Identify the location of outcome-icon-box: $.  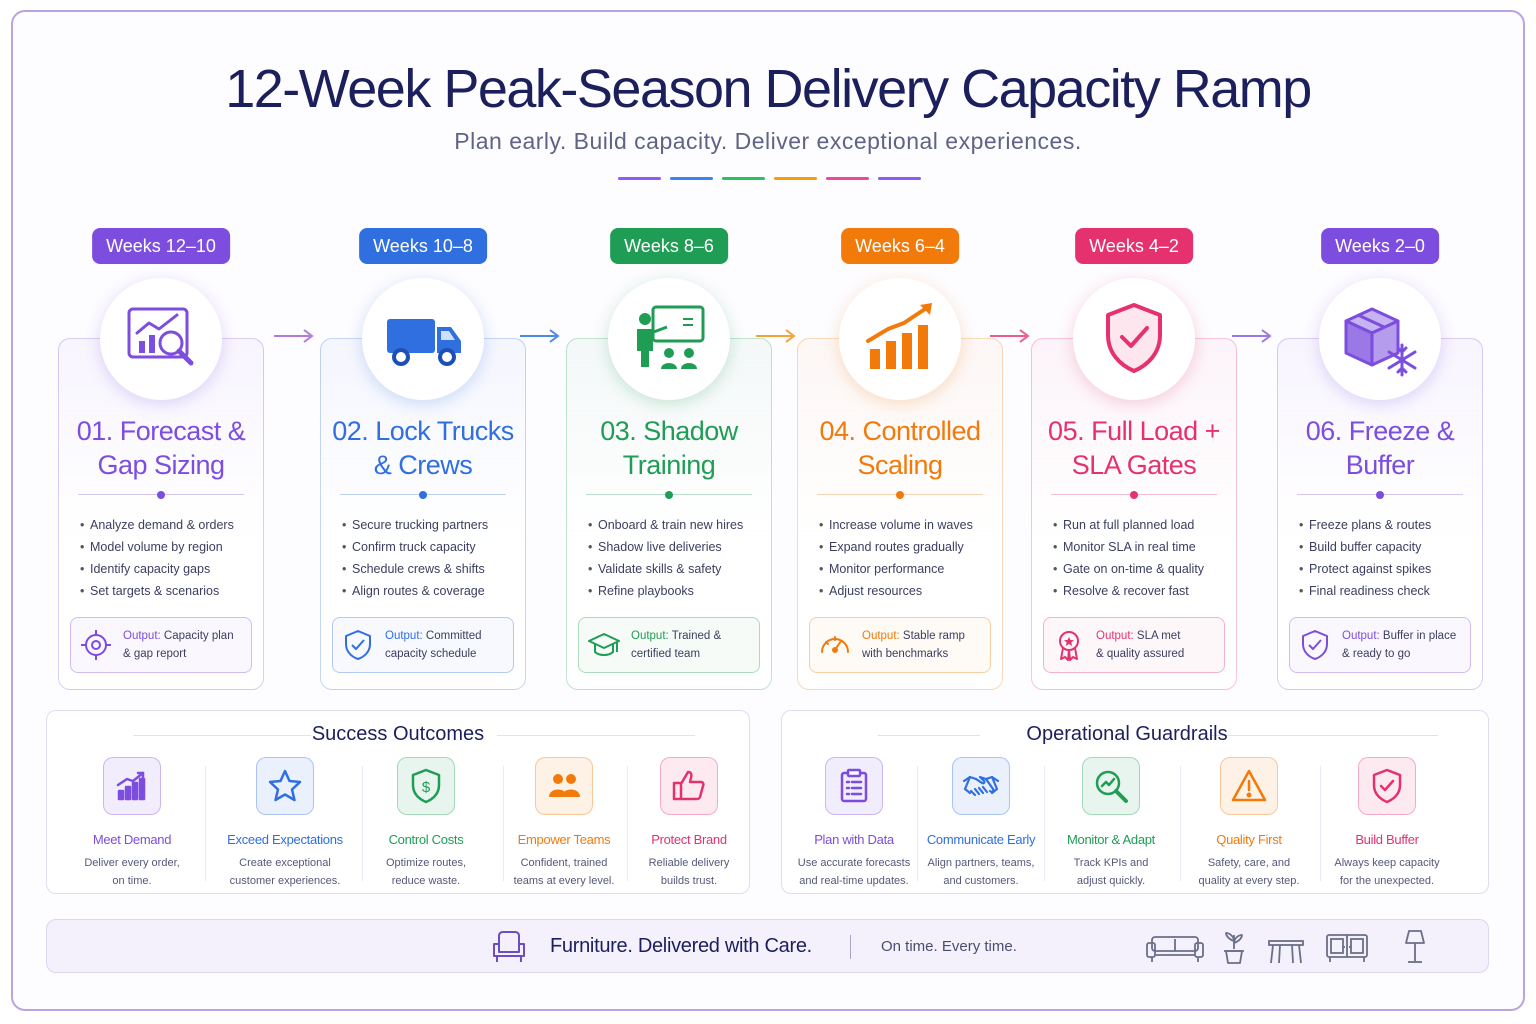
(426, 786).